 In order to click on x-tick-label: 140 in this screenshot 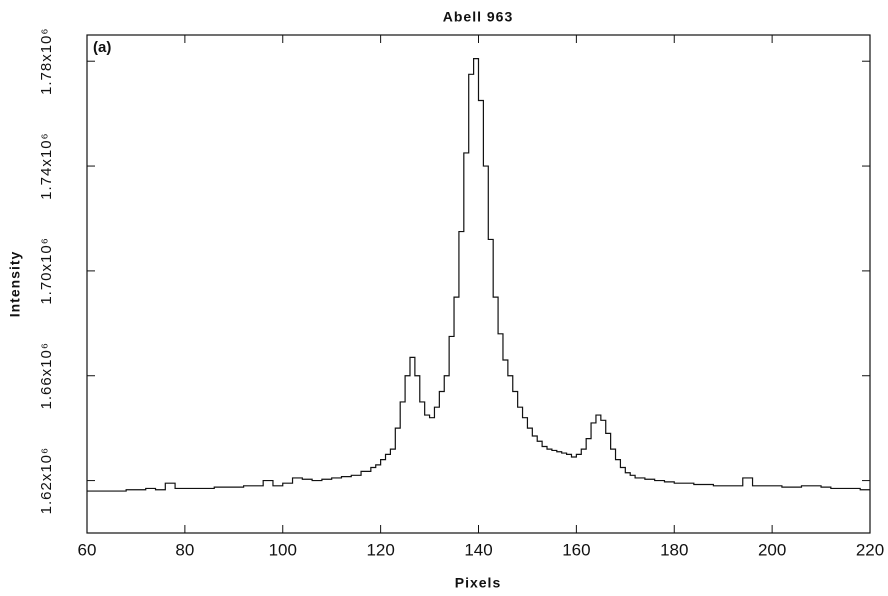, I will do `click(478, 549)`.